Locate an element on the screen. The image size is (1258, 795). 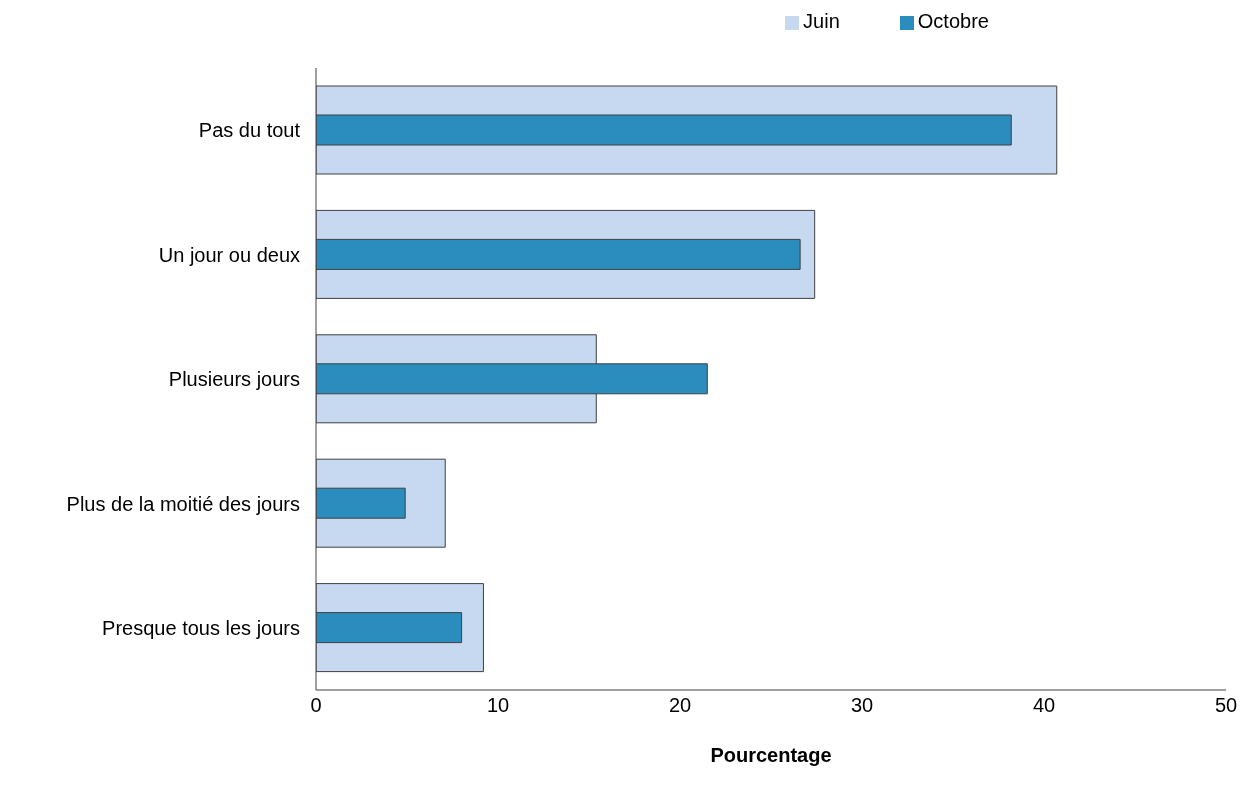
x-axis-title: Pourcentage is located at coordinates (771, 755).